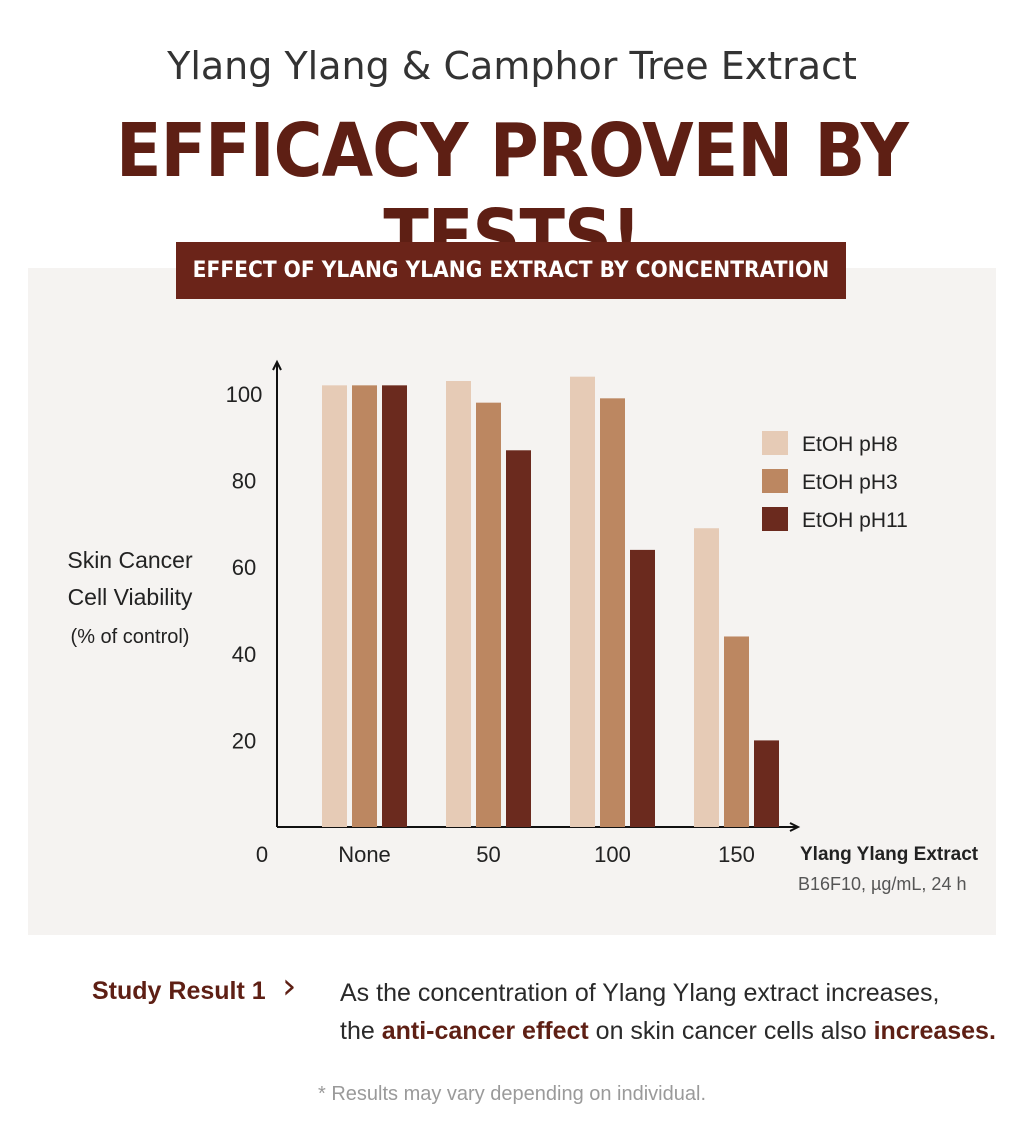 The width and height of the screenshot is (1024, 1132). I want to click on y-axis-label-line2: Cell Viability, so click(130, 597).